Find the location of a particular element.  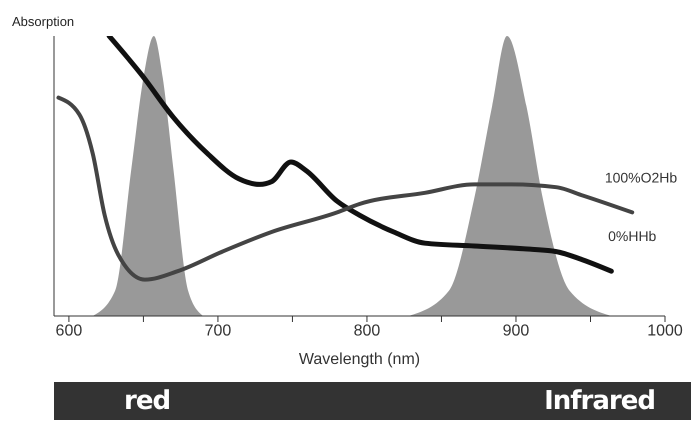

spectrum-strip: red Infrared is located at coordinates (372, 401).